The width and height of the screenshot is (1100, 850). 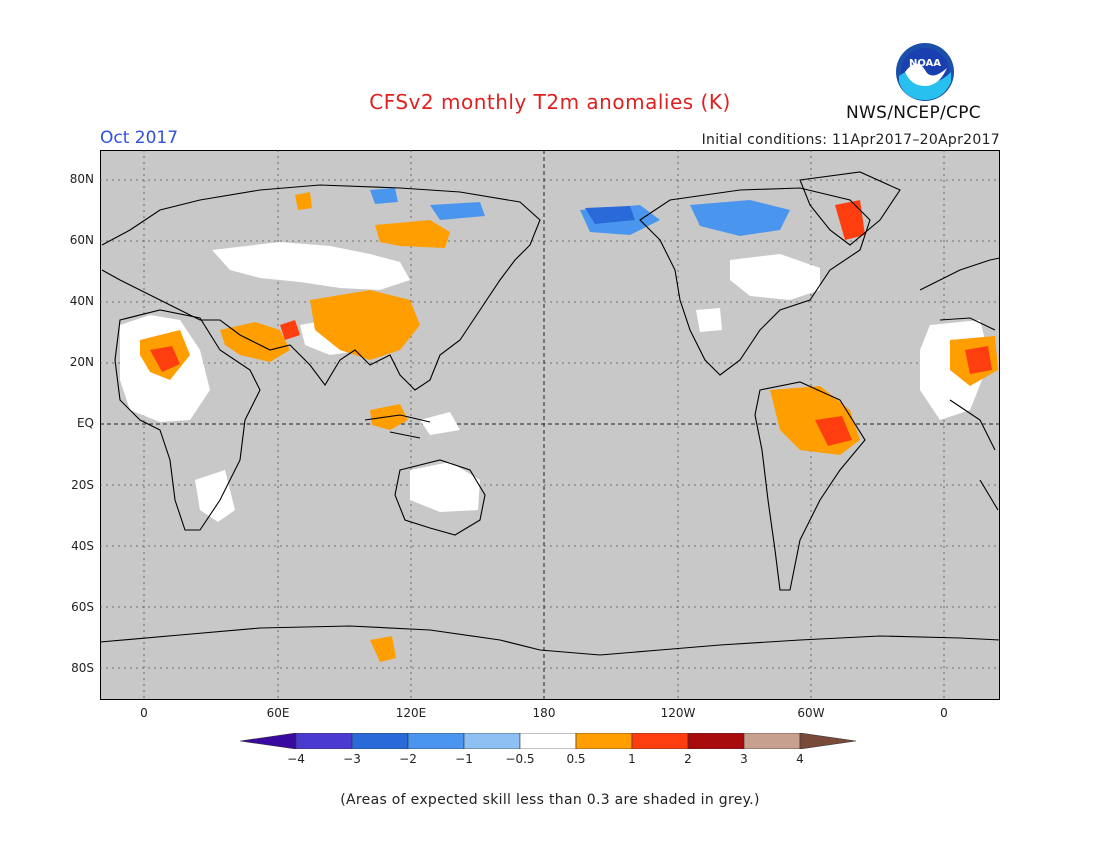 What do you see at coordinates (678, 713) in the screenshot?
I see `lon-label: 120W` at bounding box center [678, 713].